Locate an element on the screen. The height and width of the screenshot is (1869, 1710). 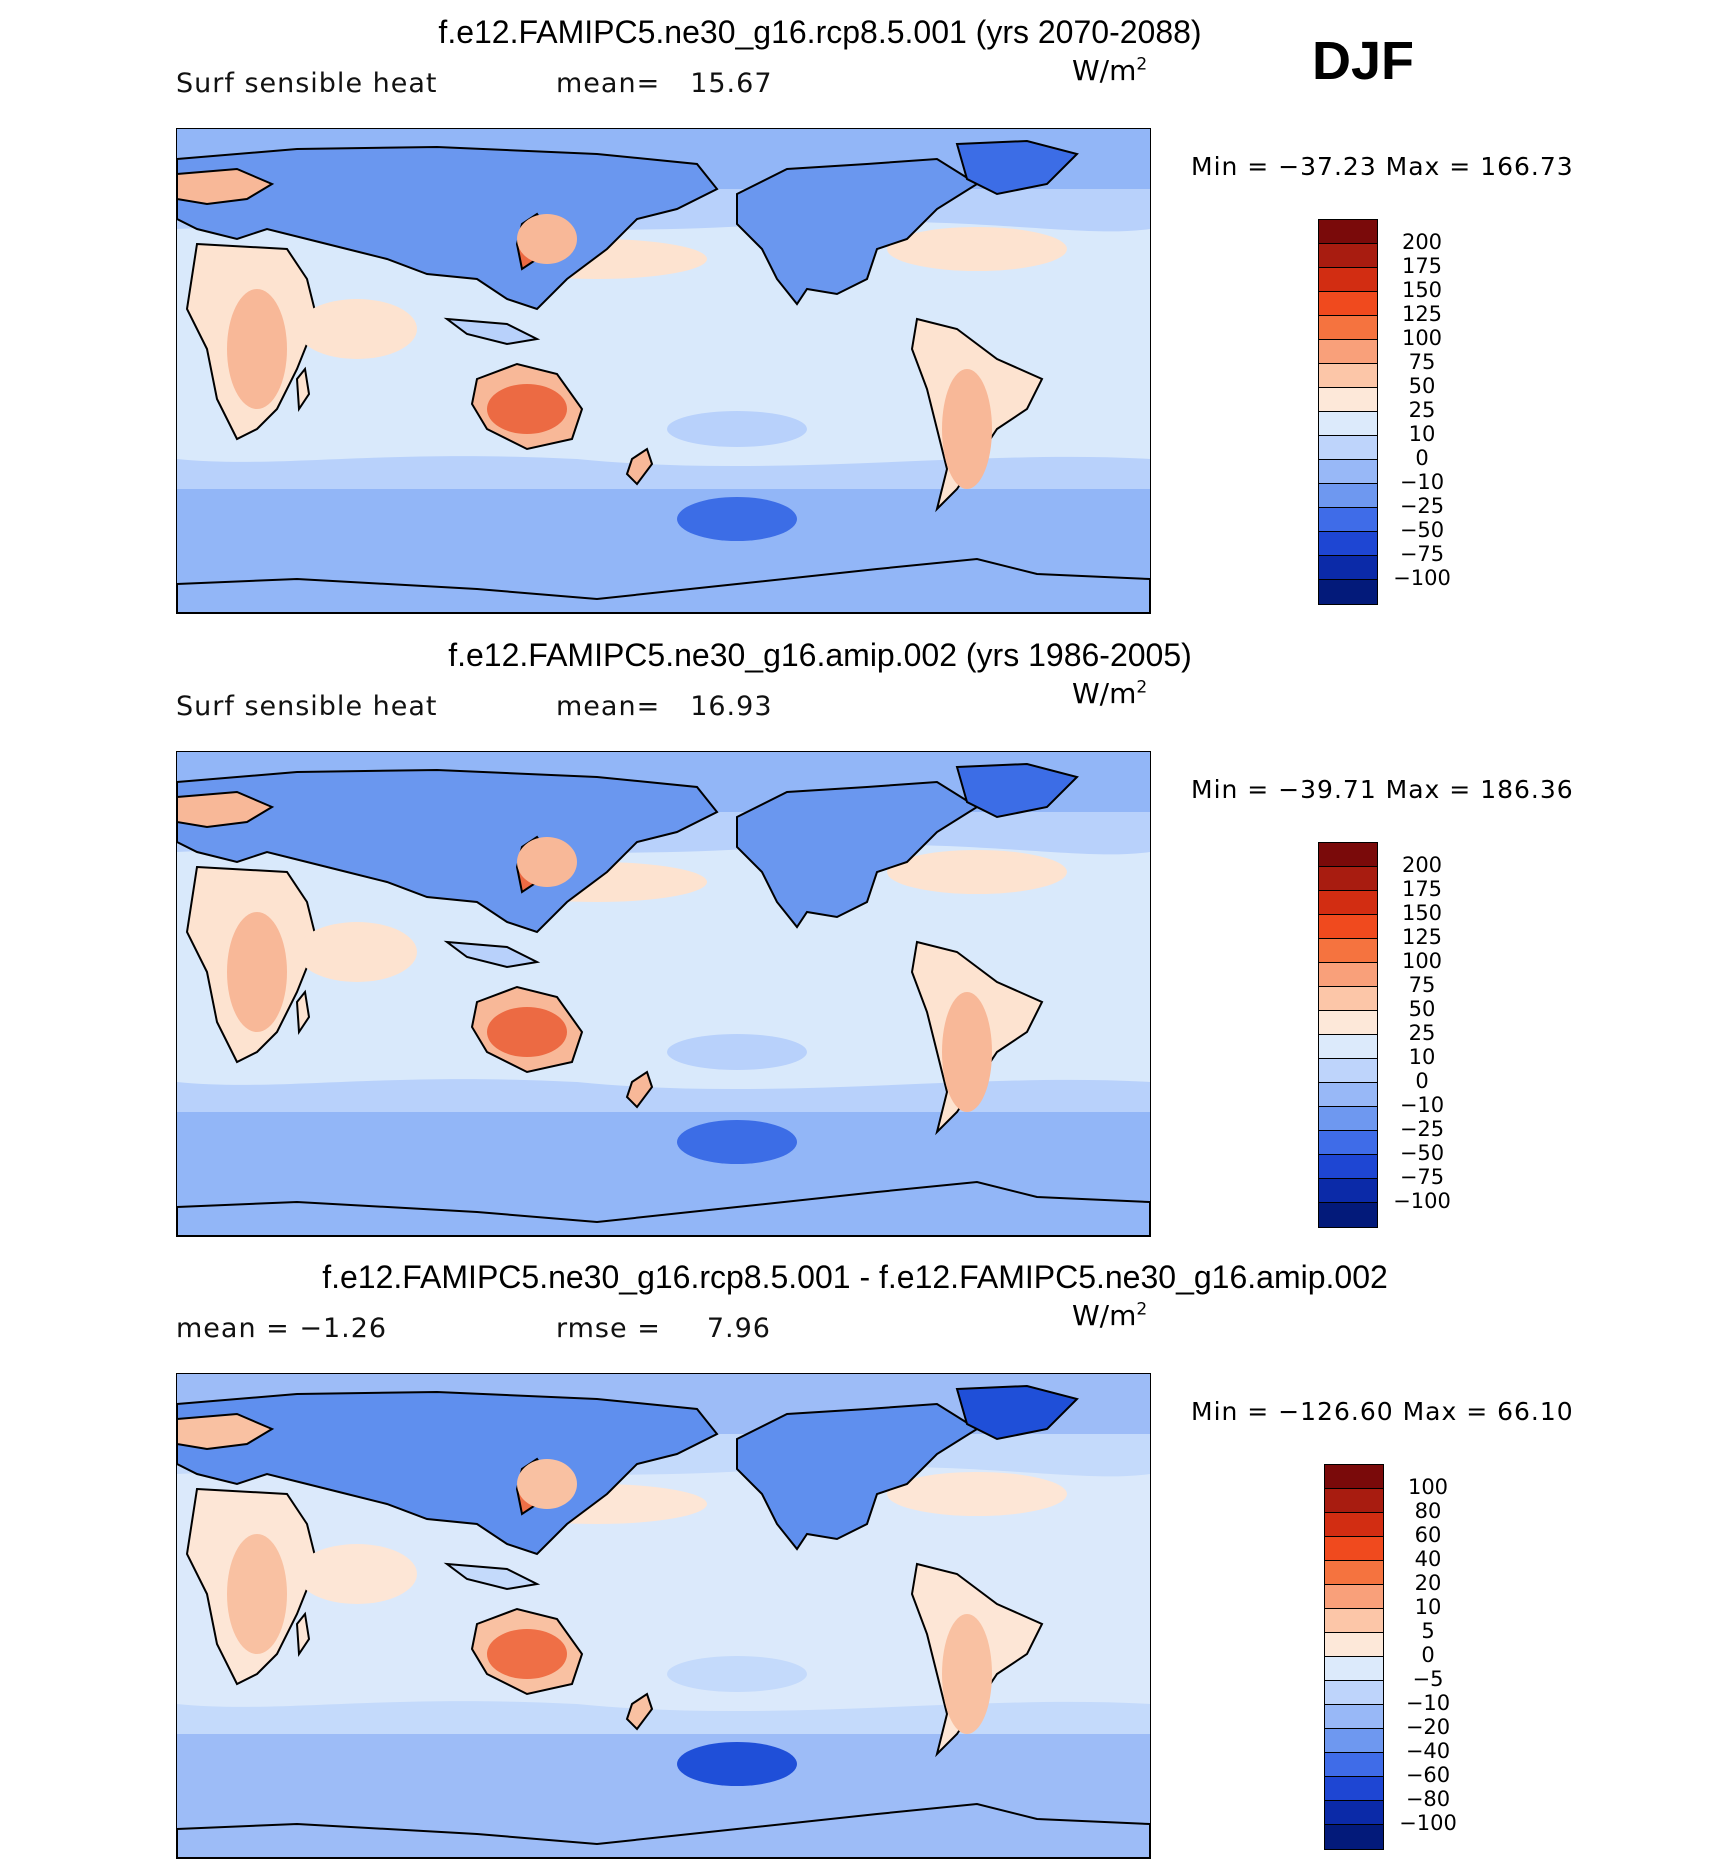
mean-label: mean = −1.26 is located at coordinates (282, 1328).